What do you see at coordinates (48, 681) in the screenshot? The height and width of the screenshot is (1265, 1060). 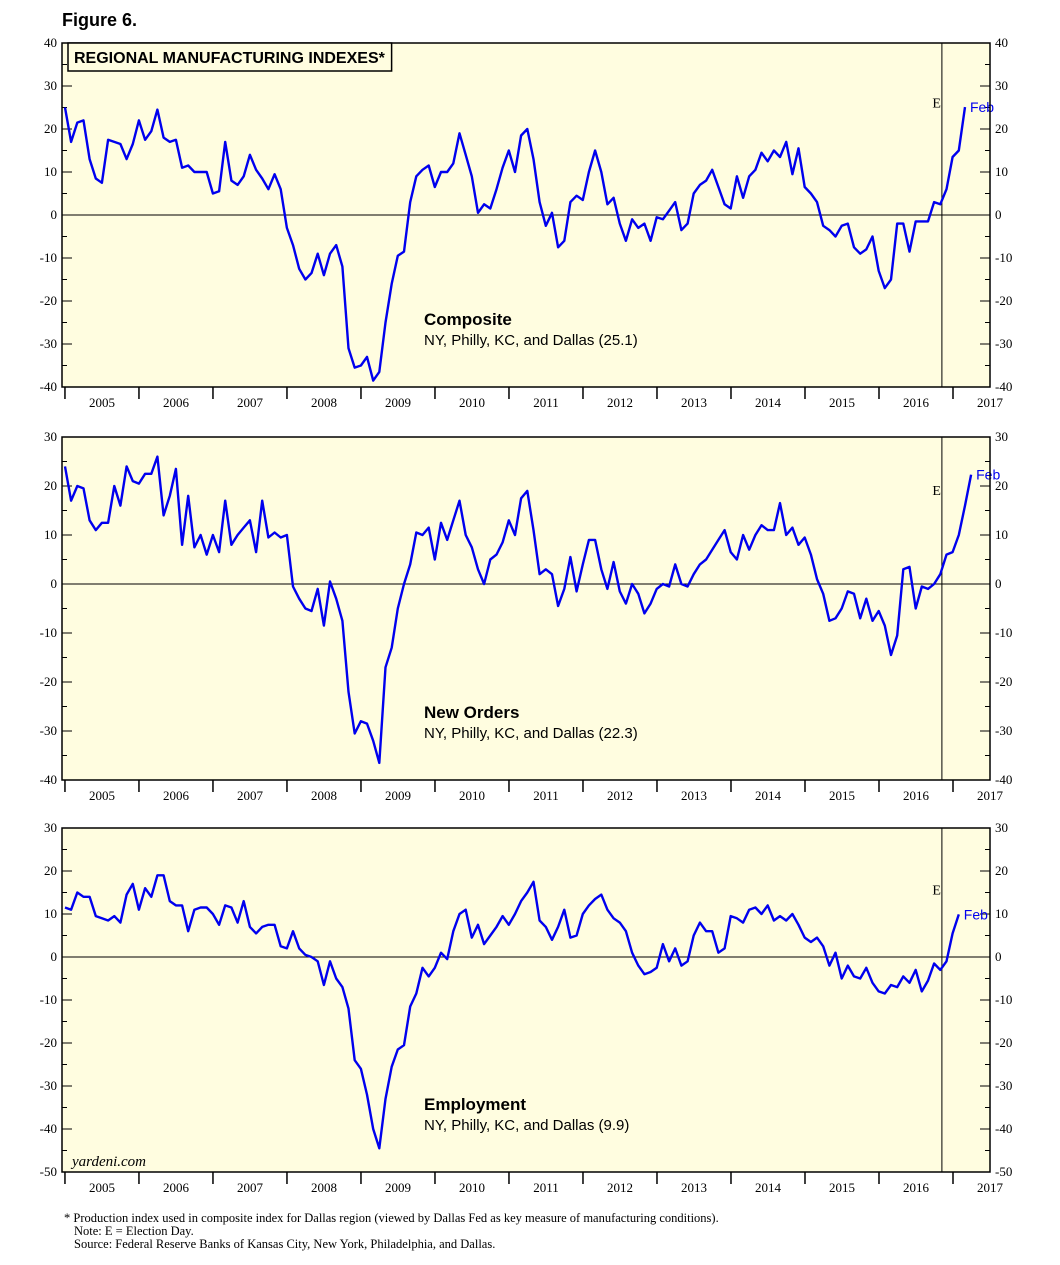 I see `panel2-ytick-label-left: -20` at bounding box center [48, 681].